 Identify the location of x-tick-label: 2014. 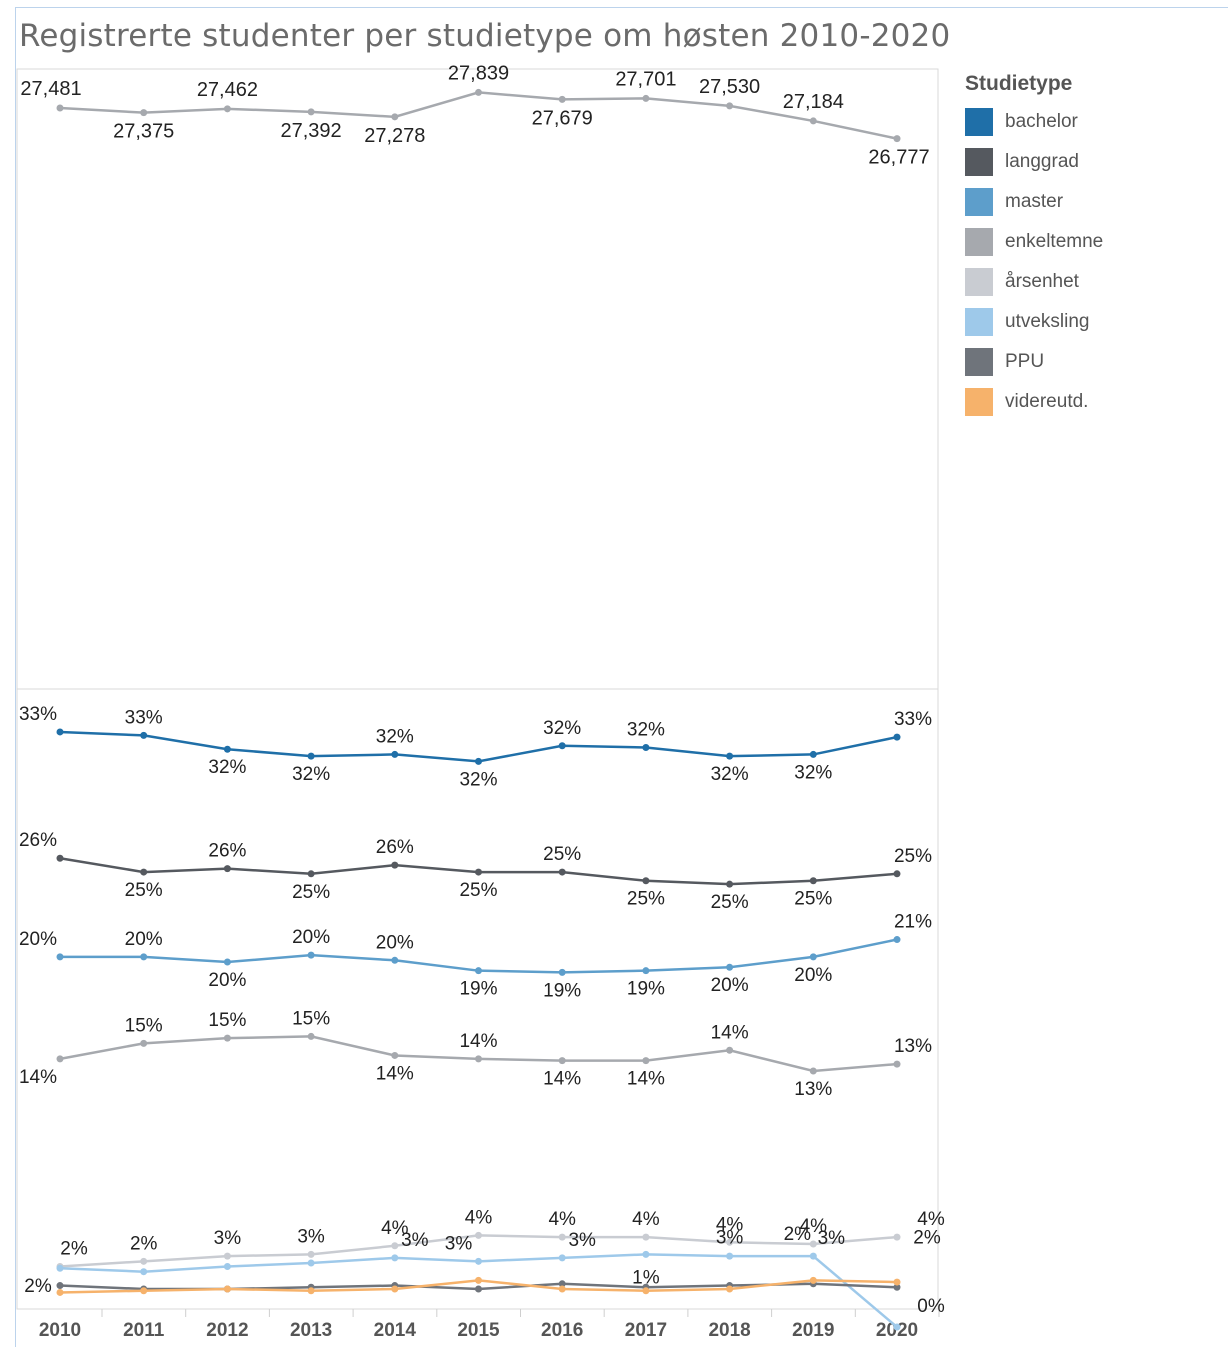
(395, 1330).